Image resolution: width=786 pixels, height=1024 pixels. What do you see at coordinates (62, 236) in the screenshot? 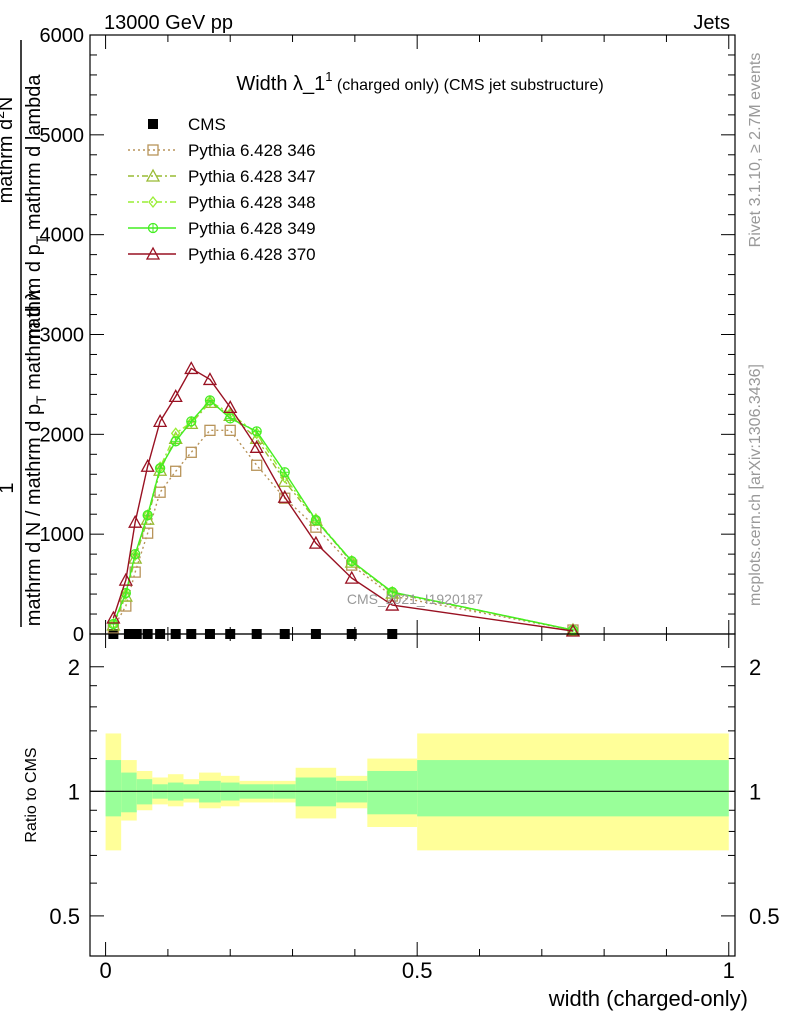
I see `main-y-tick-label: 4000` at bounding box center [62, 236].